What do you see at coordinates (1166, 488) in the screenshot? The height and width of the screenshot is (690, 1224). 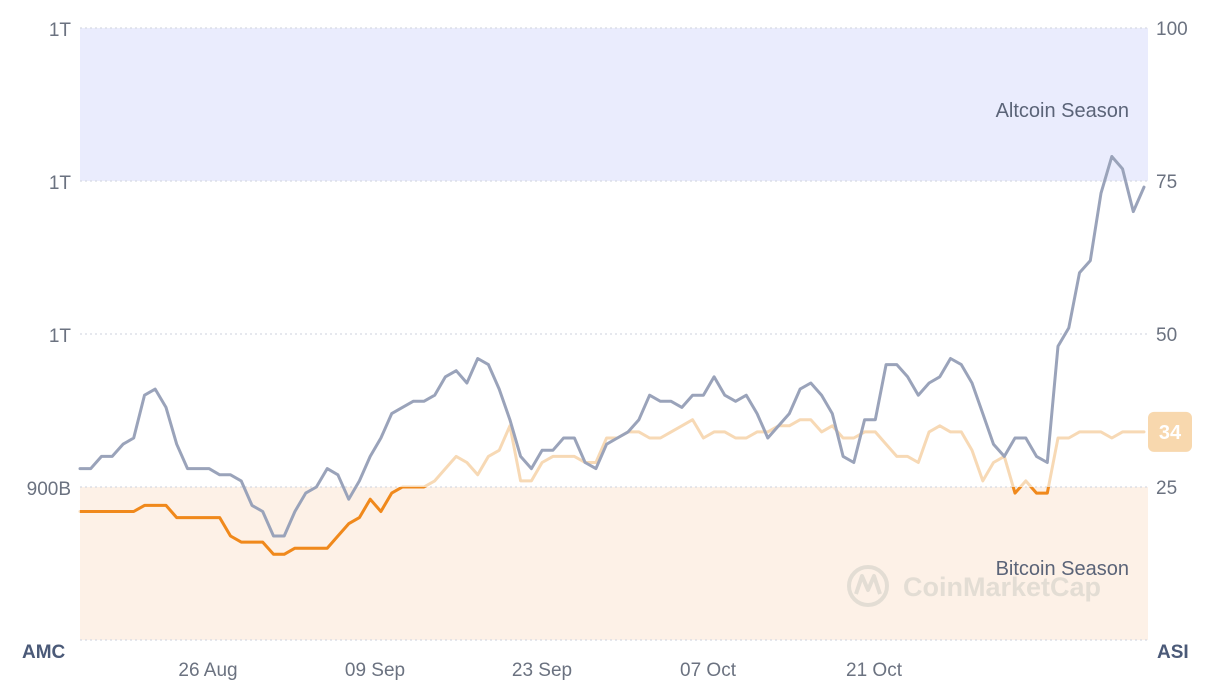 I see `right-tick-label: 25` at bounding box center [1166, 488].